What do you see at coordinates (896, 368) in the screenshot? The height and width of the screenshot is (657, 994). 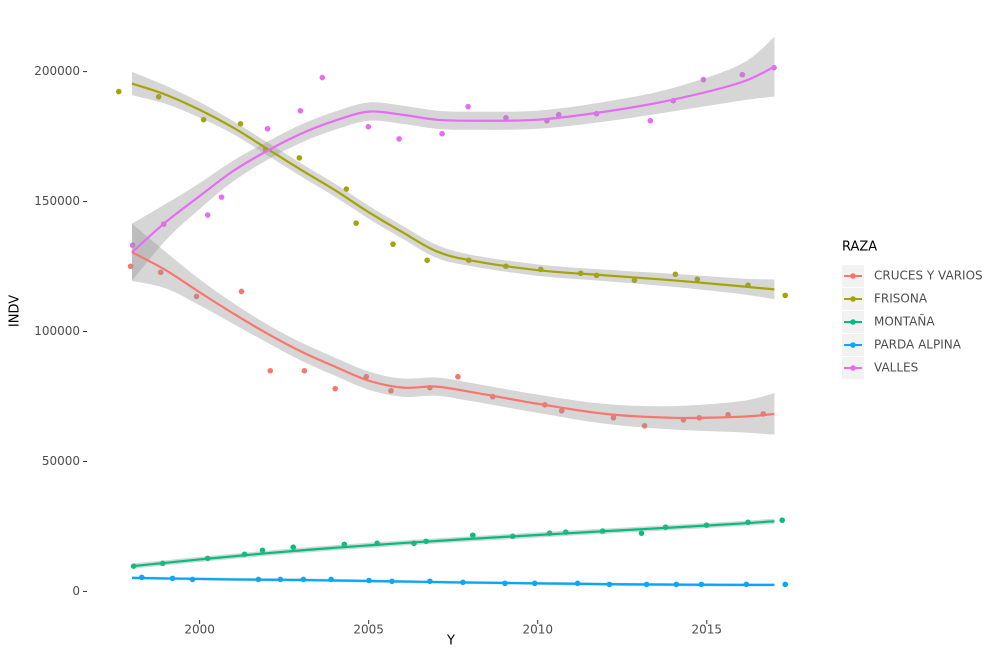 I see `legend-label: VALLES` at bounding box center [896, 368].